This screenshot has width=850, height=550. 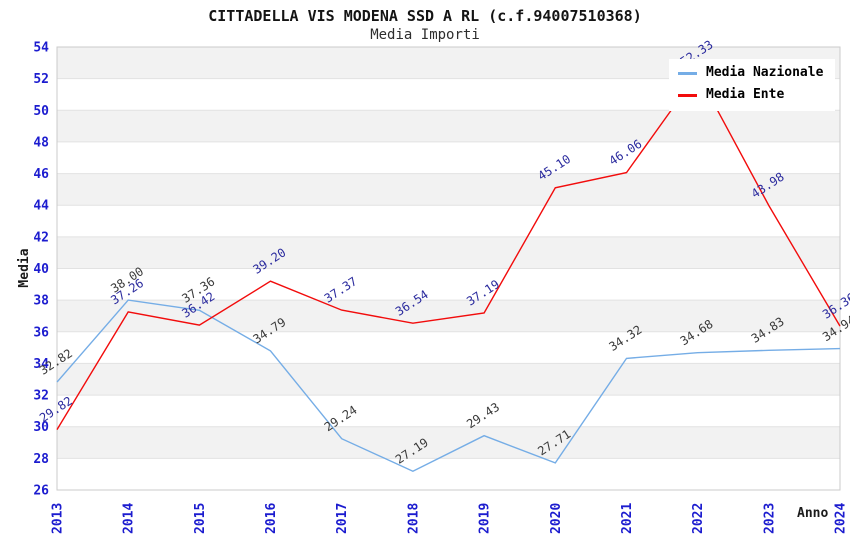 What do you see at coordinates (41, 427) in the screenshot?
I see `y-tick-label: 30` at bounding box center [41, 427].